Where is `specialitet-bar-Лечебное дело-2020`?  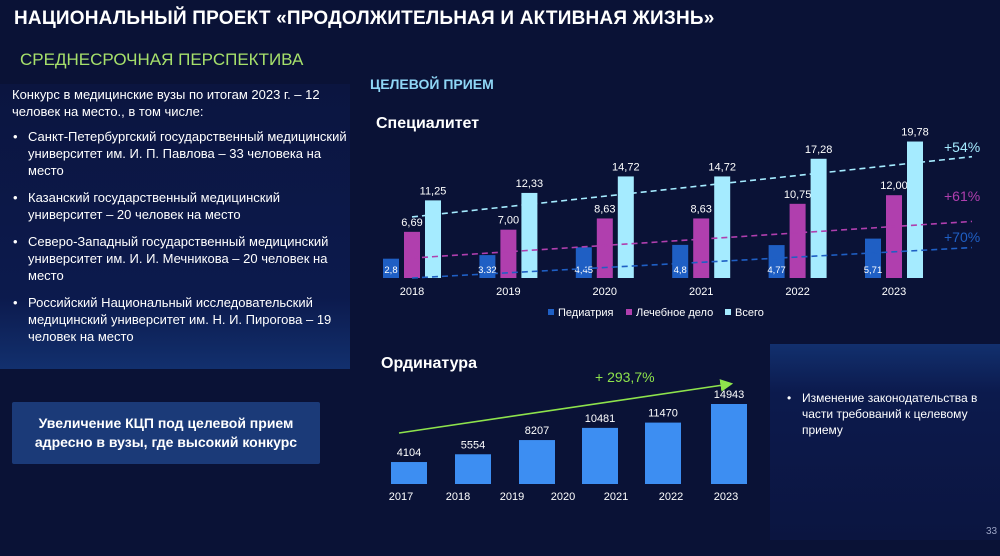
specialitet-bar-Лечебное дело-2020 is located at coordinates (604, 248).